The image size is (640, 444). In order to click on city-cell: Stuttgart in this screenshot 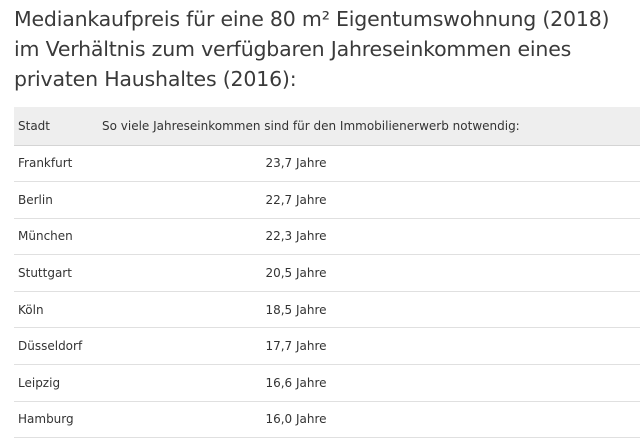, I will do `click(45, 273)`.